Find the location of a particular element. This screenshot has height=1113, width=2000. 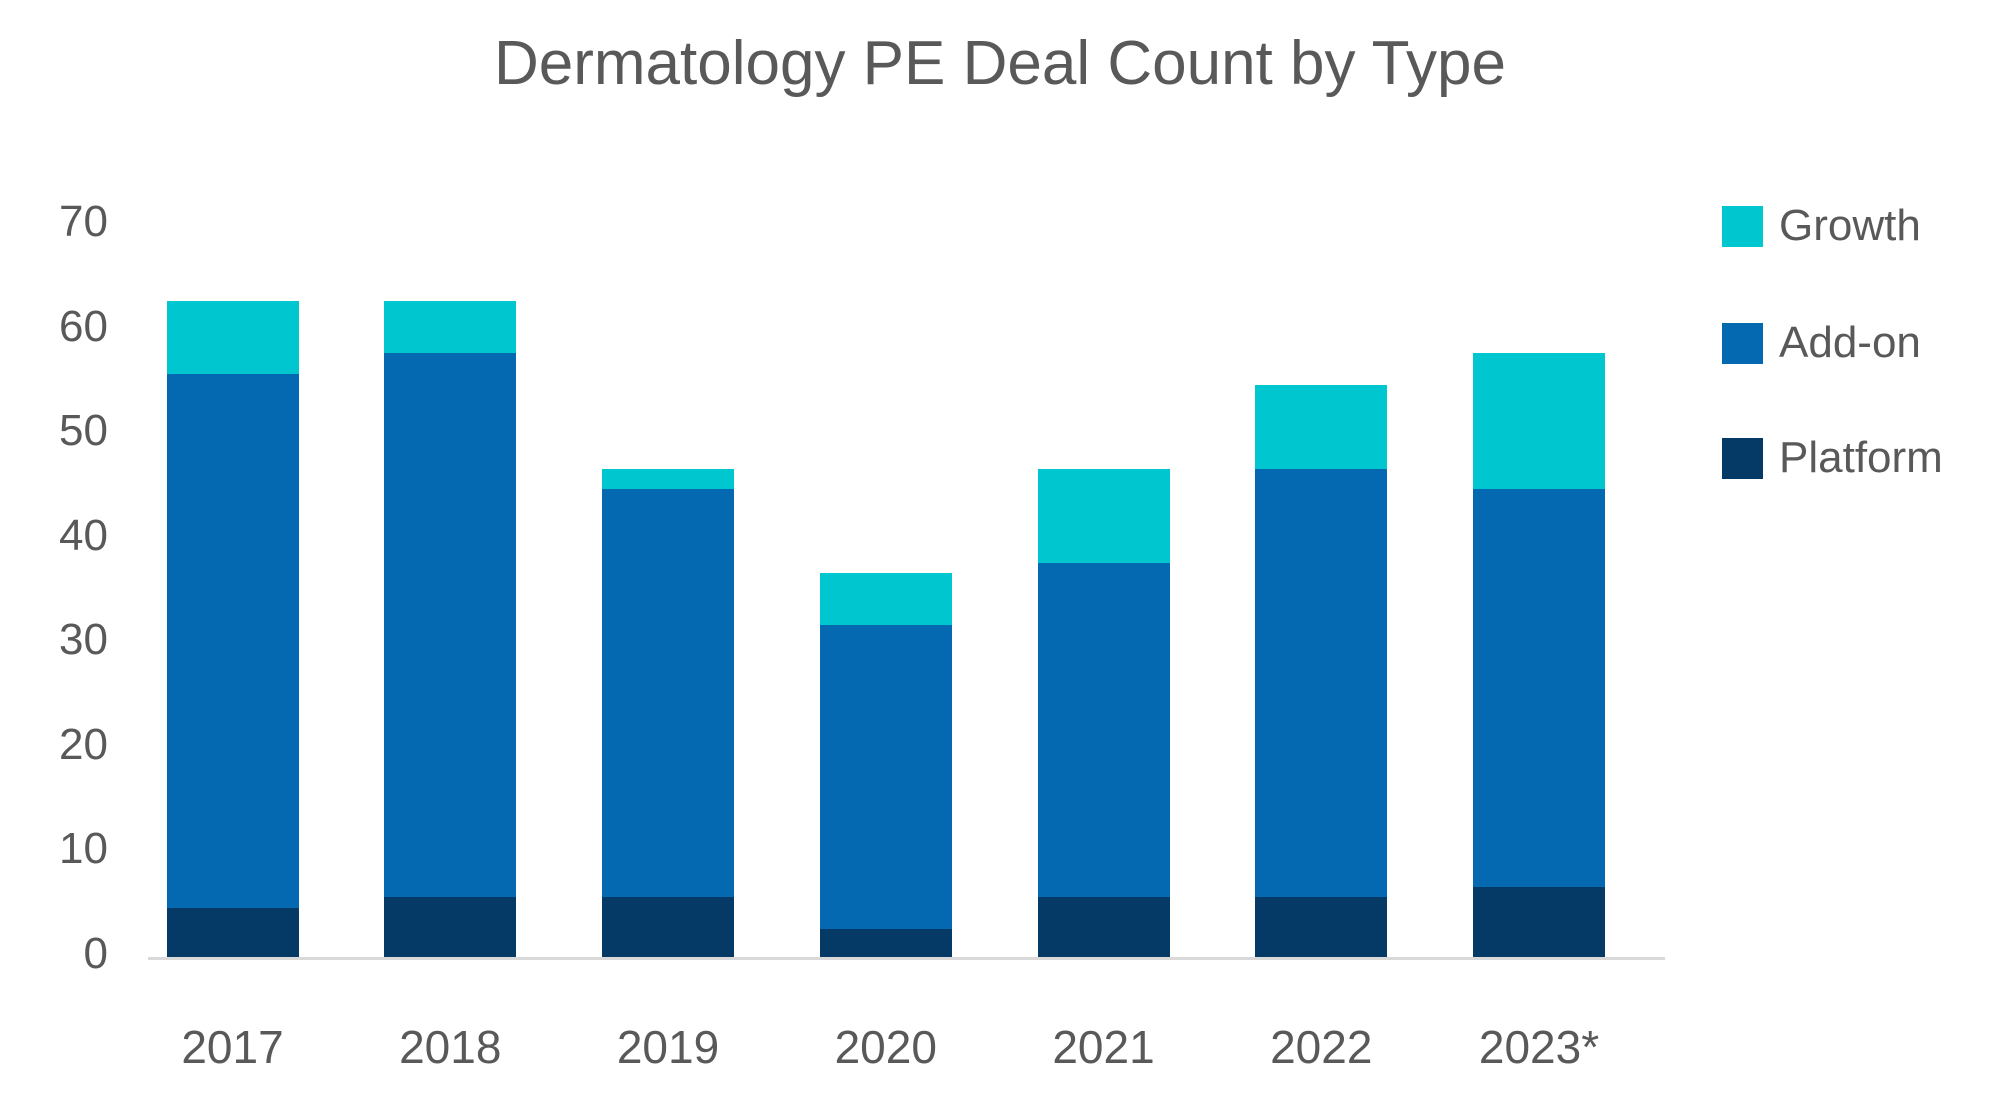

bar-segment-addon-2019 is located at coordinates (668, 693).